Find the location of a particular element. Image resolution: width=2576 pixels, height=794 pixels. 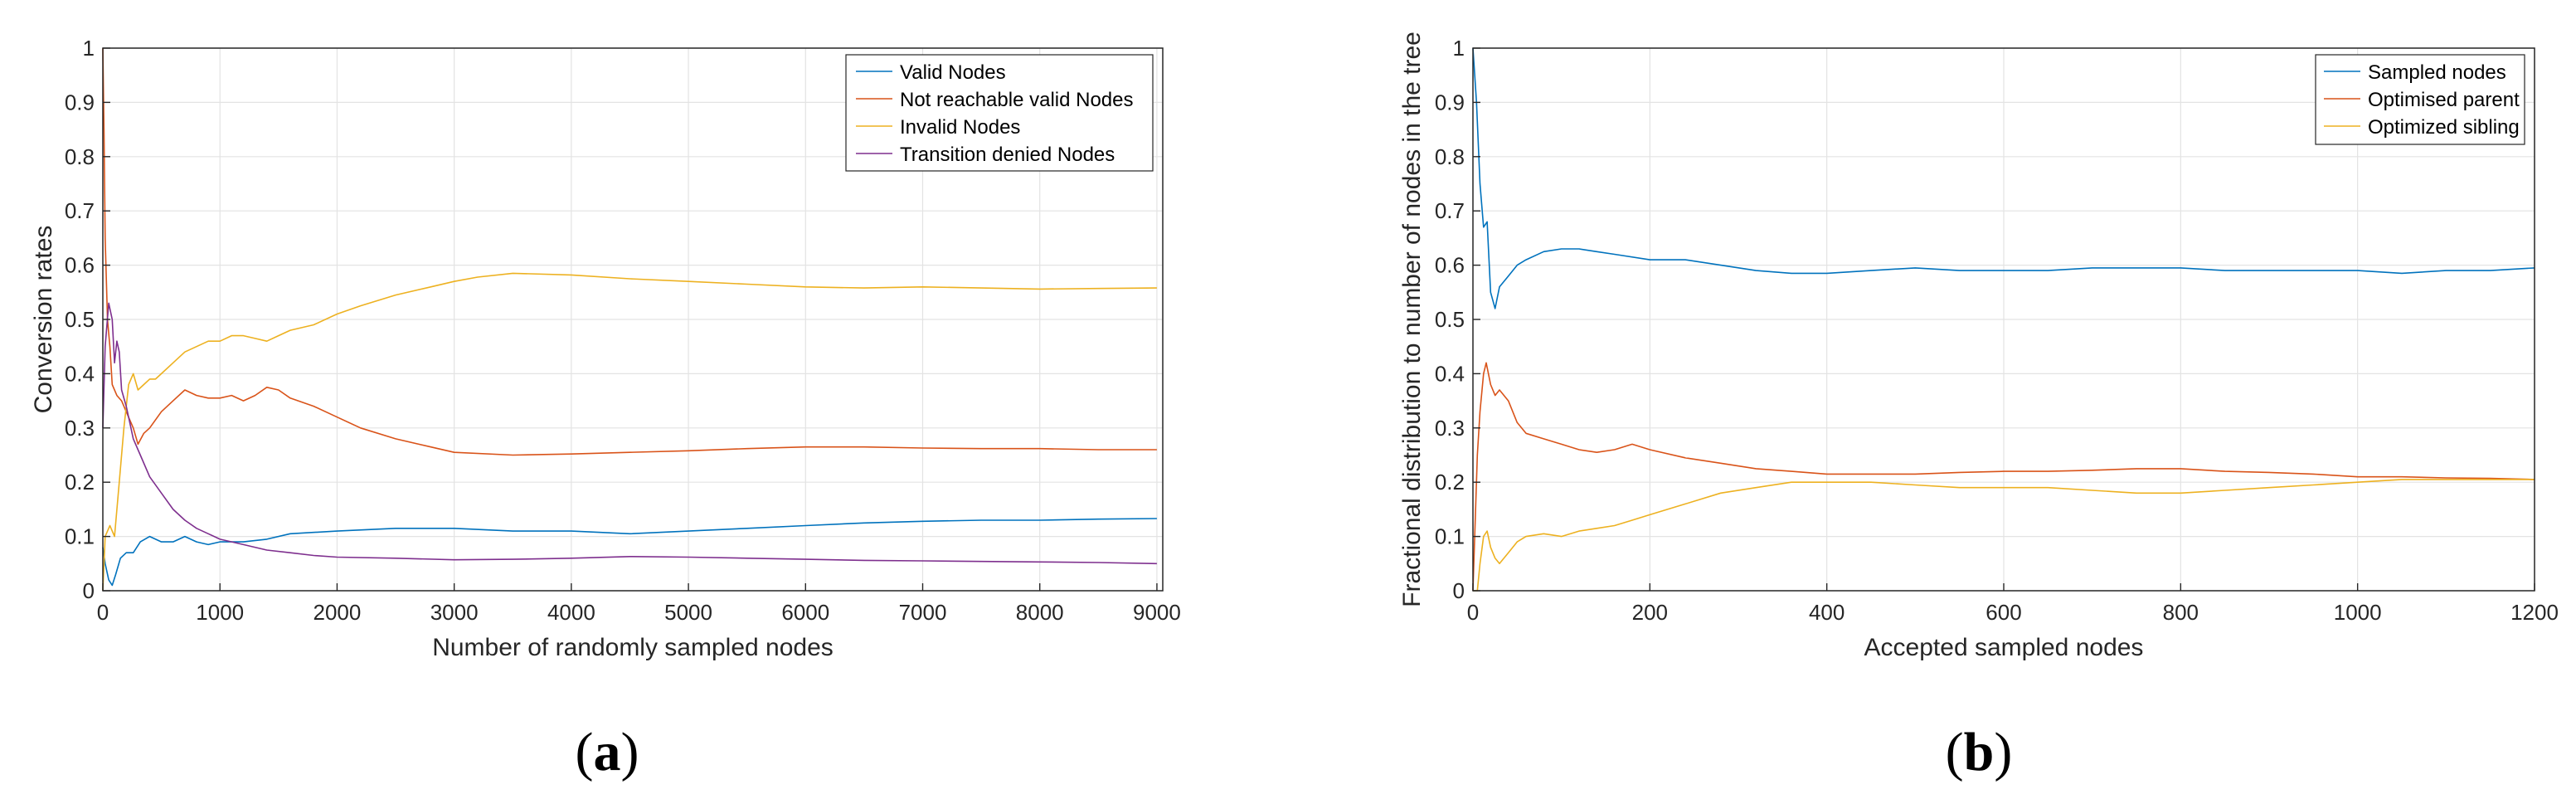

y-ticks-b: 0 0.1 0.2 0.3 0.4 0.5 0.6 0.7 0.8 0.9 1 is located at coordinates (1458, 320).